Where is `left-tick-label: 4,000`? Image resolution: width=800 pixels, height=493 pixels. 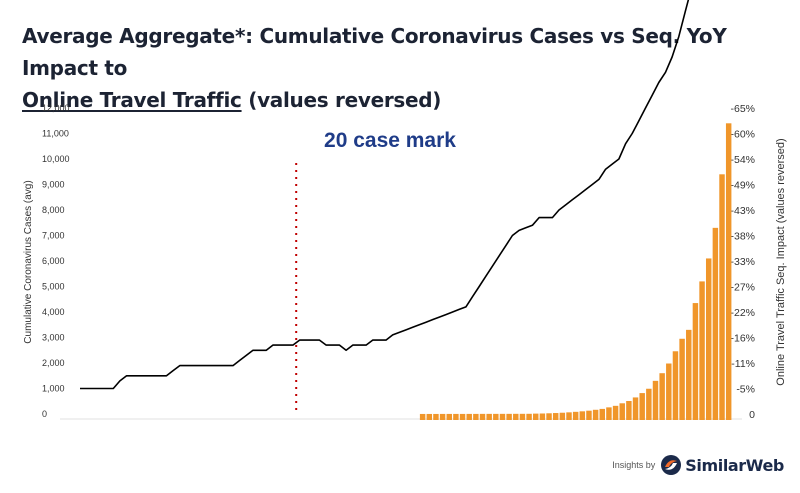 left-tick-label: 4,000 is located at coordinates (53, 312).